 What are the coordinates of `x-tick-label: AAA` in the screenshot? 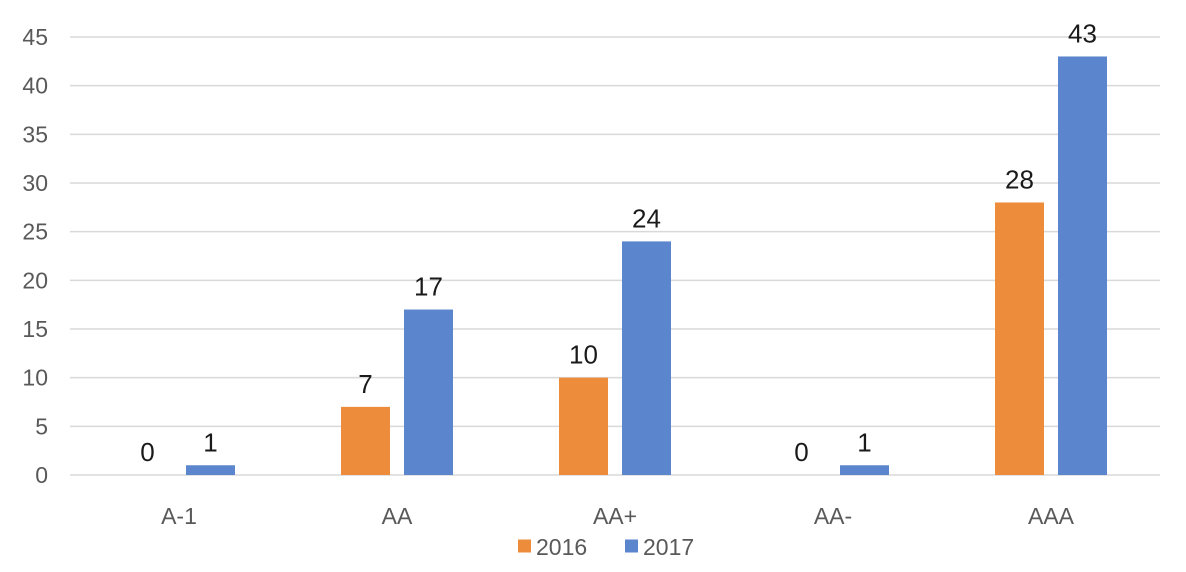 It's located at (1051, 516).